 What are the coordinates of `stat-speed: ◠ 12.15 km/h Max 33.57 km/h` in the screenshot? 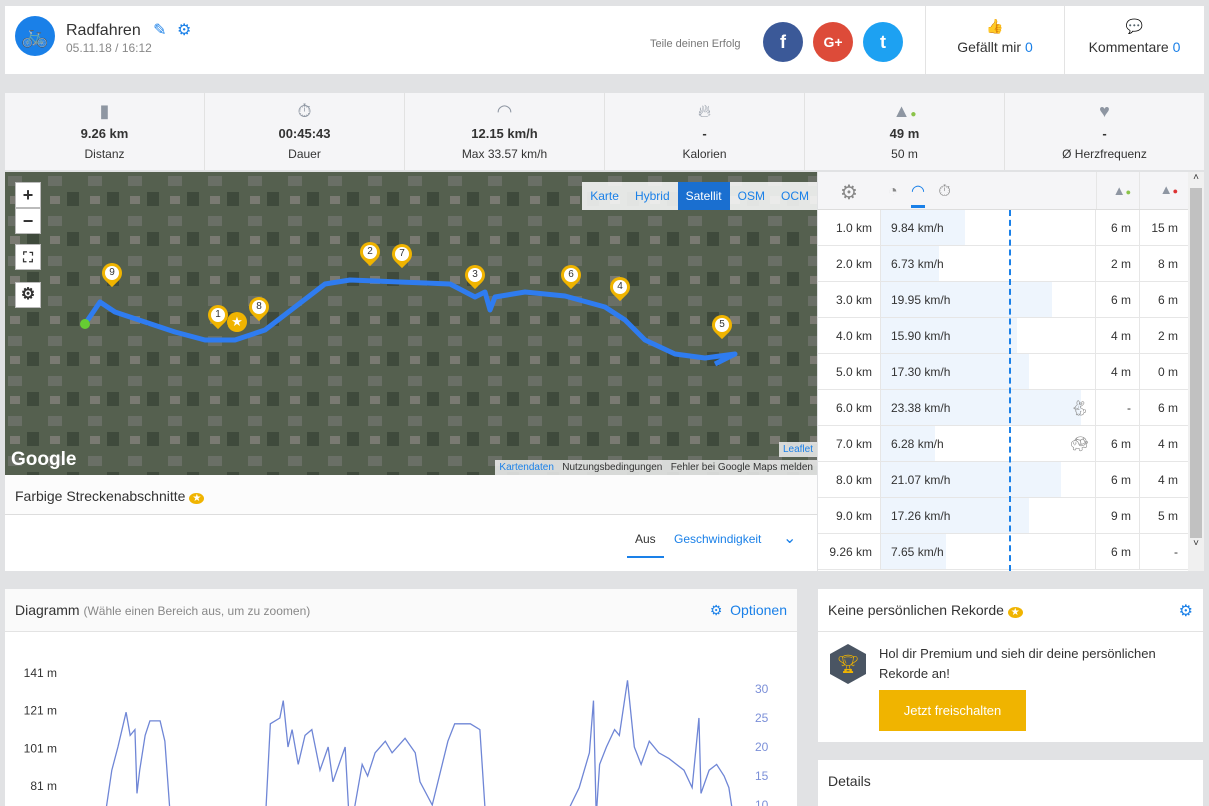 It's located at (505, 131).